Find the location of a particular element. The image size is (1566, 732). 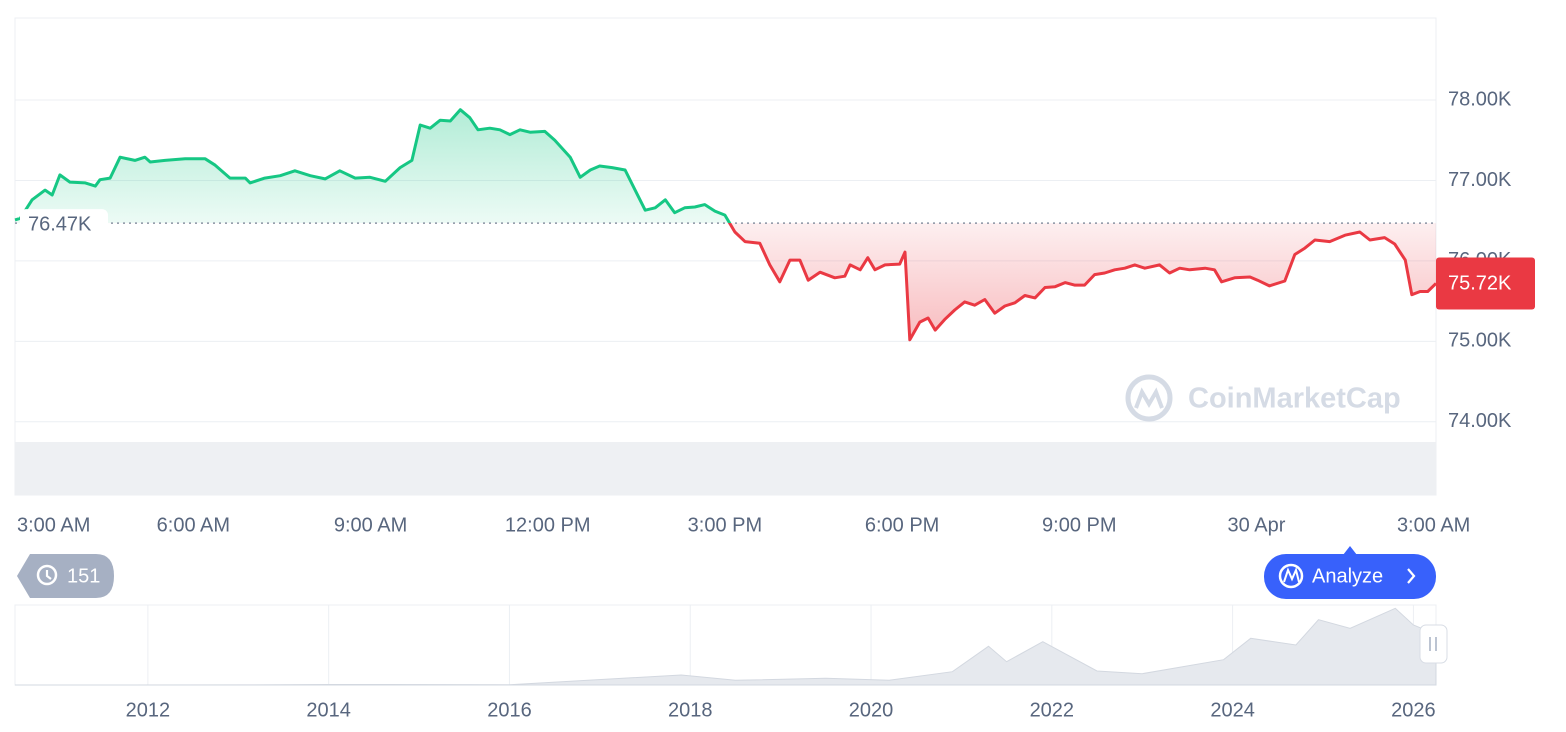

watermark: CoinMarketCap is located at coordinates (1263, 398).